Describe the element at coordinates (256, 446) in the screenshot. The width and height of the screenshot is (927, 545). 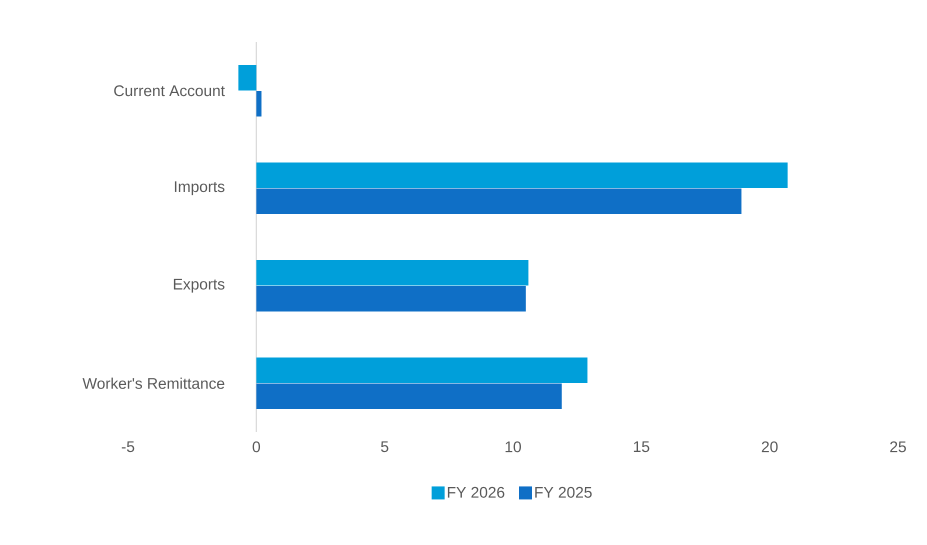
I see `x-tick-label: 0` at that location.